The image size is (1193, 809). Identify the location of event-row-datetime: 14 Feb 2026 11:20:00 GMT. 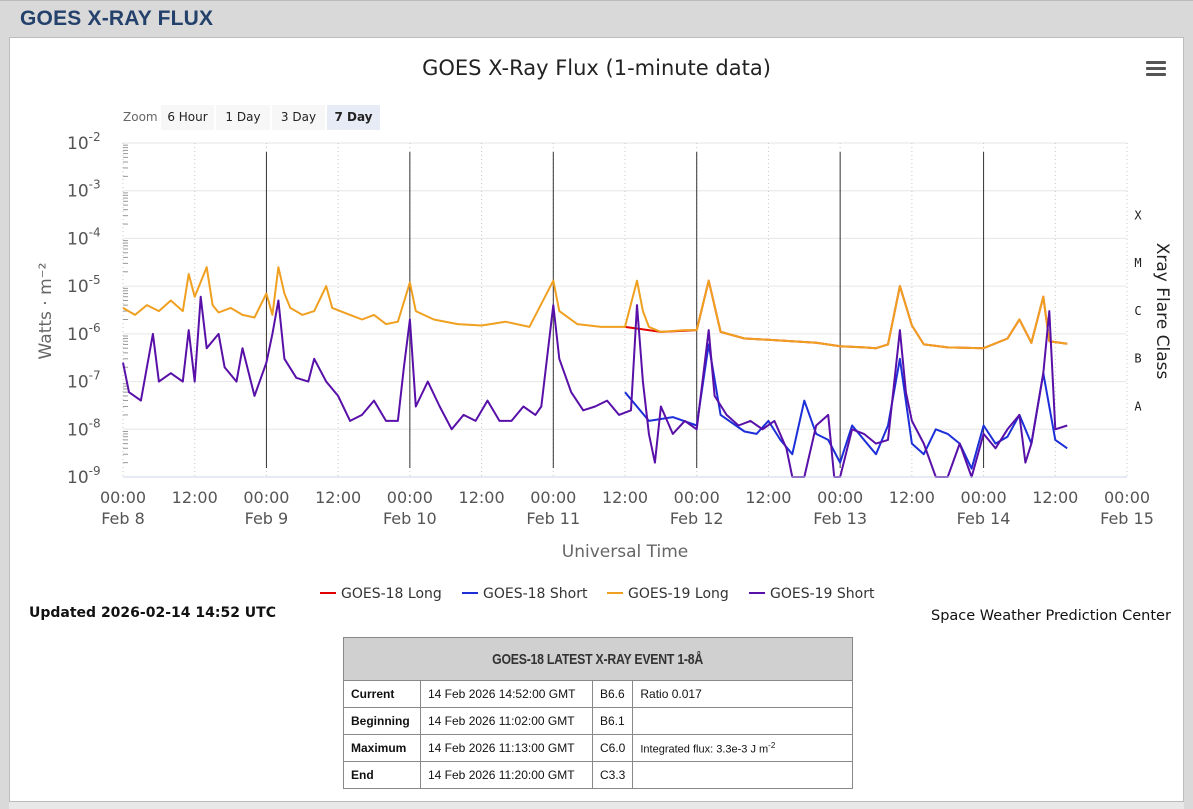
(506, 775).